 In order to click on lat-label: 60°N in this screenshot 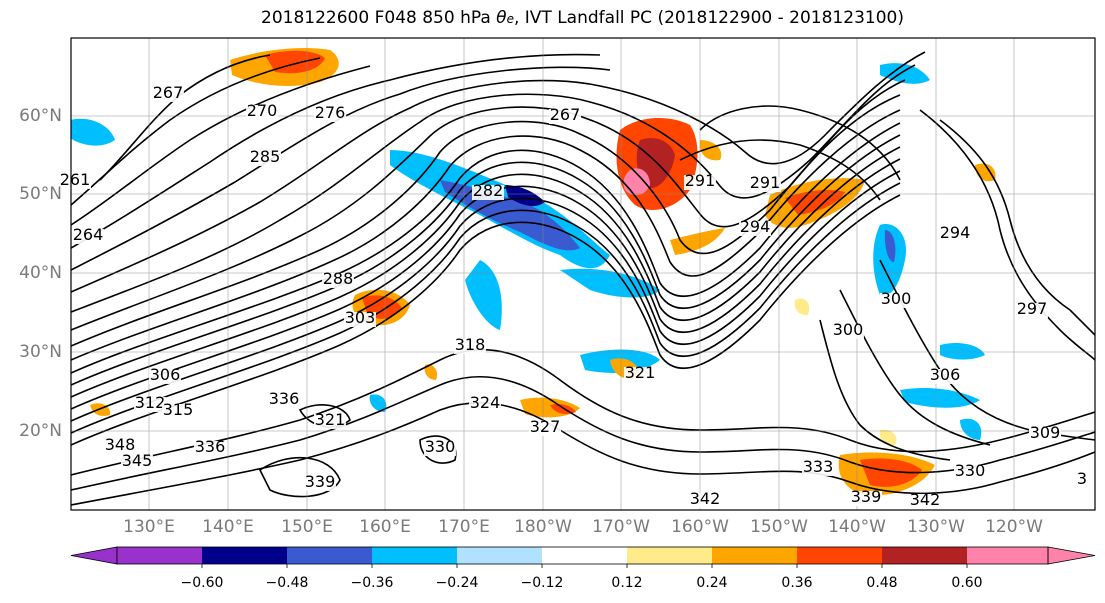, I will do `click(40, 116)`.